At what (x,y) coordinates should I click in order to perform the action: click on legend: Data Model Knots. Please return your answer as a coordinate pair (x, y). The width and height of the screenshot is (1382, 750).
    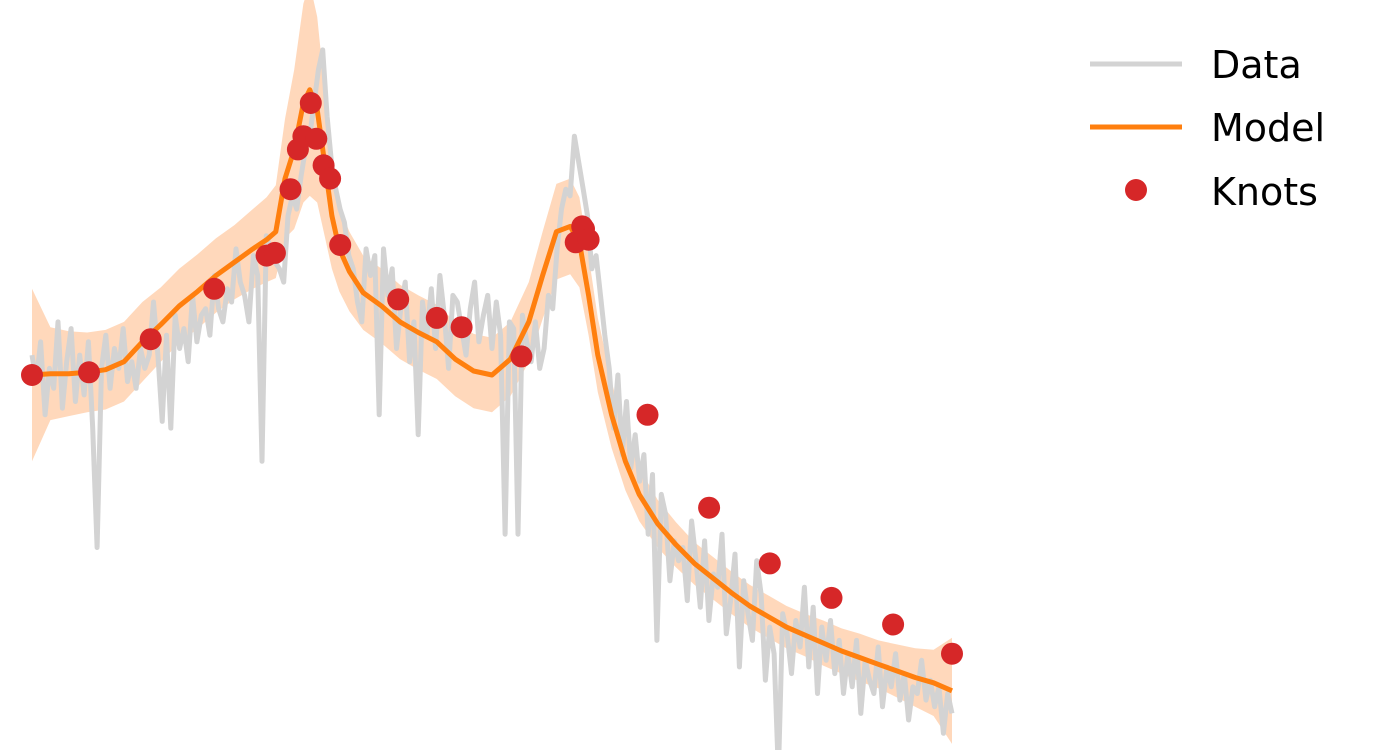
    Looking at the image, I should click on (1207, 128).